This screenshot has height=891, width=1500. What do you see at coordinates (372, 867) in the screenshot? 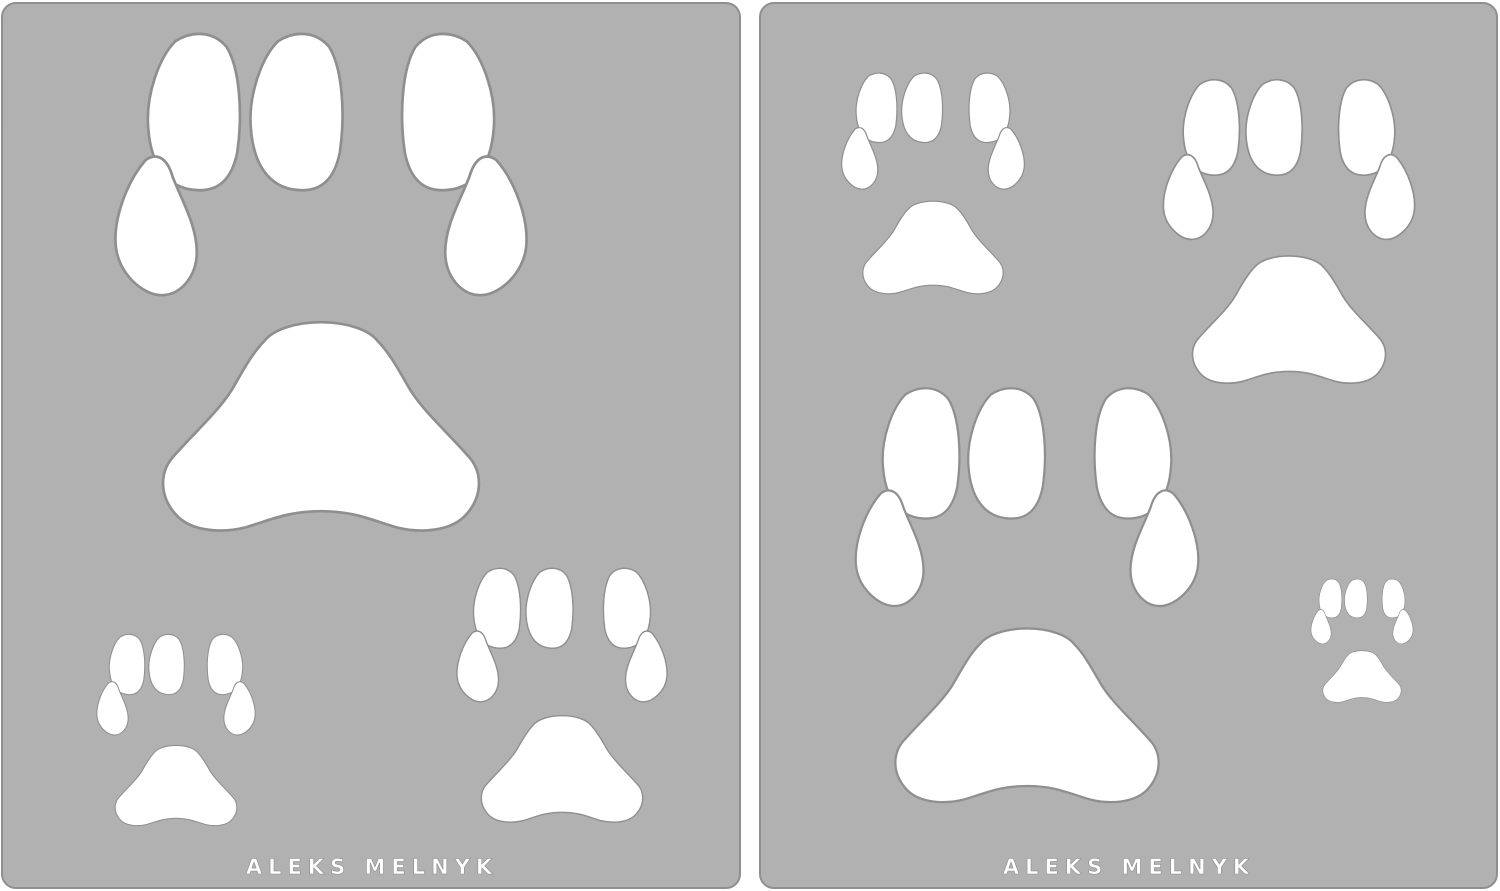
I see `brand-label-left: ALEKS MELNYK` at bounding box center [372, 867].